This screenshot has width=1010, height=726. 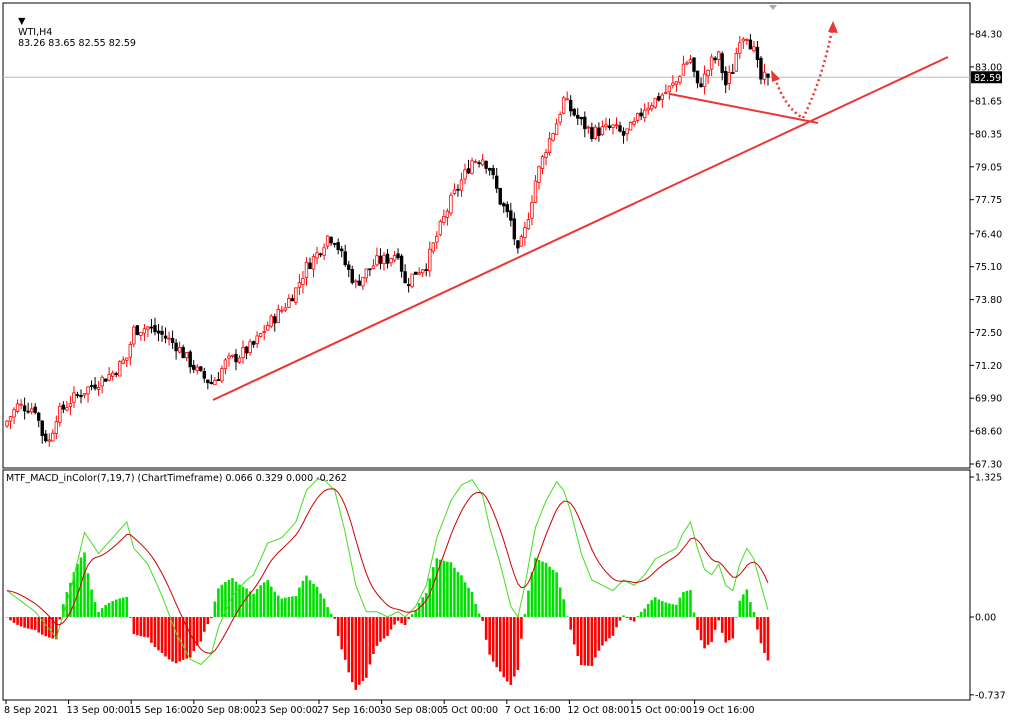 I want to click on time-tick-label: 23 Sep 00:00, so click(x=285, y=710).